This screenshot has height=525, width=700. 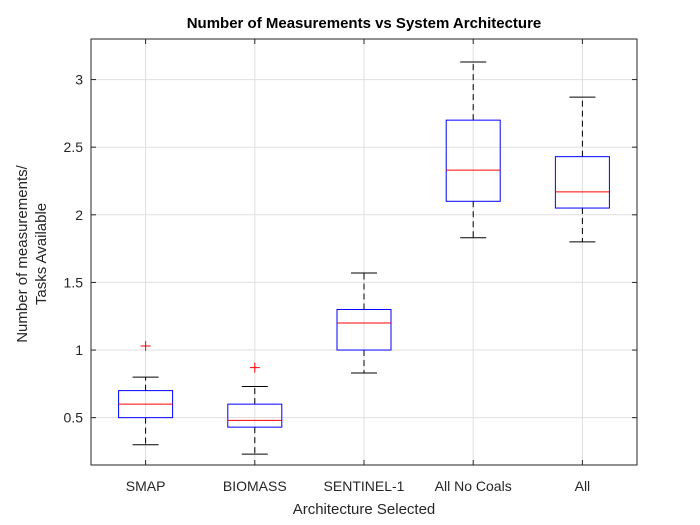 What do you see at coordinates (79, 80) in the screenshot?
I see `y-tick-label: 3` at bounding box center [79, 80].